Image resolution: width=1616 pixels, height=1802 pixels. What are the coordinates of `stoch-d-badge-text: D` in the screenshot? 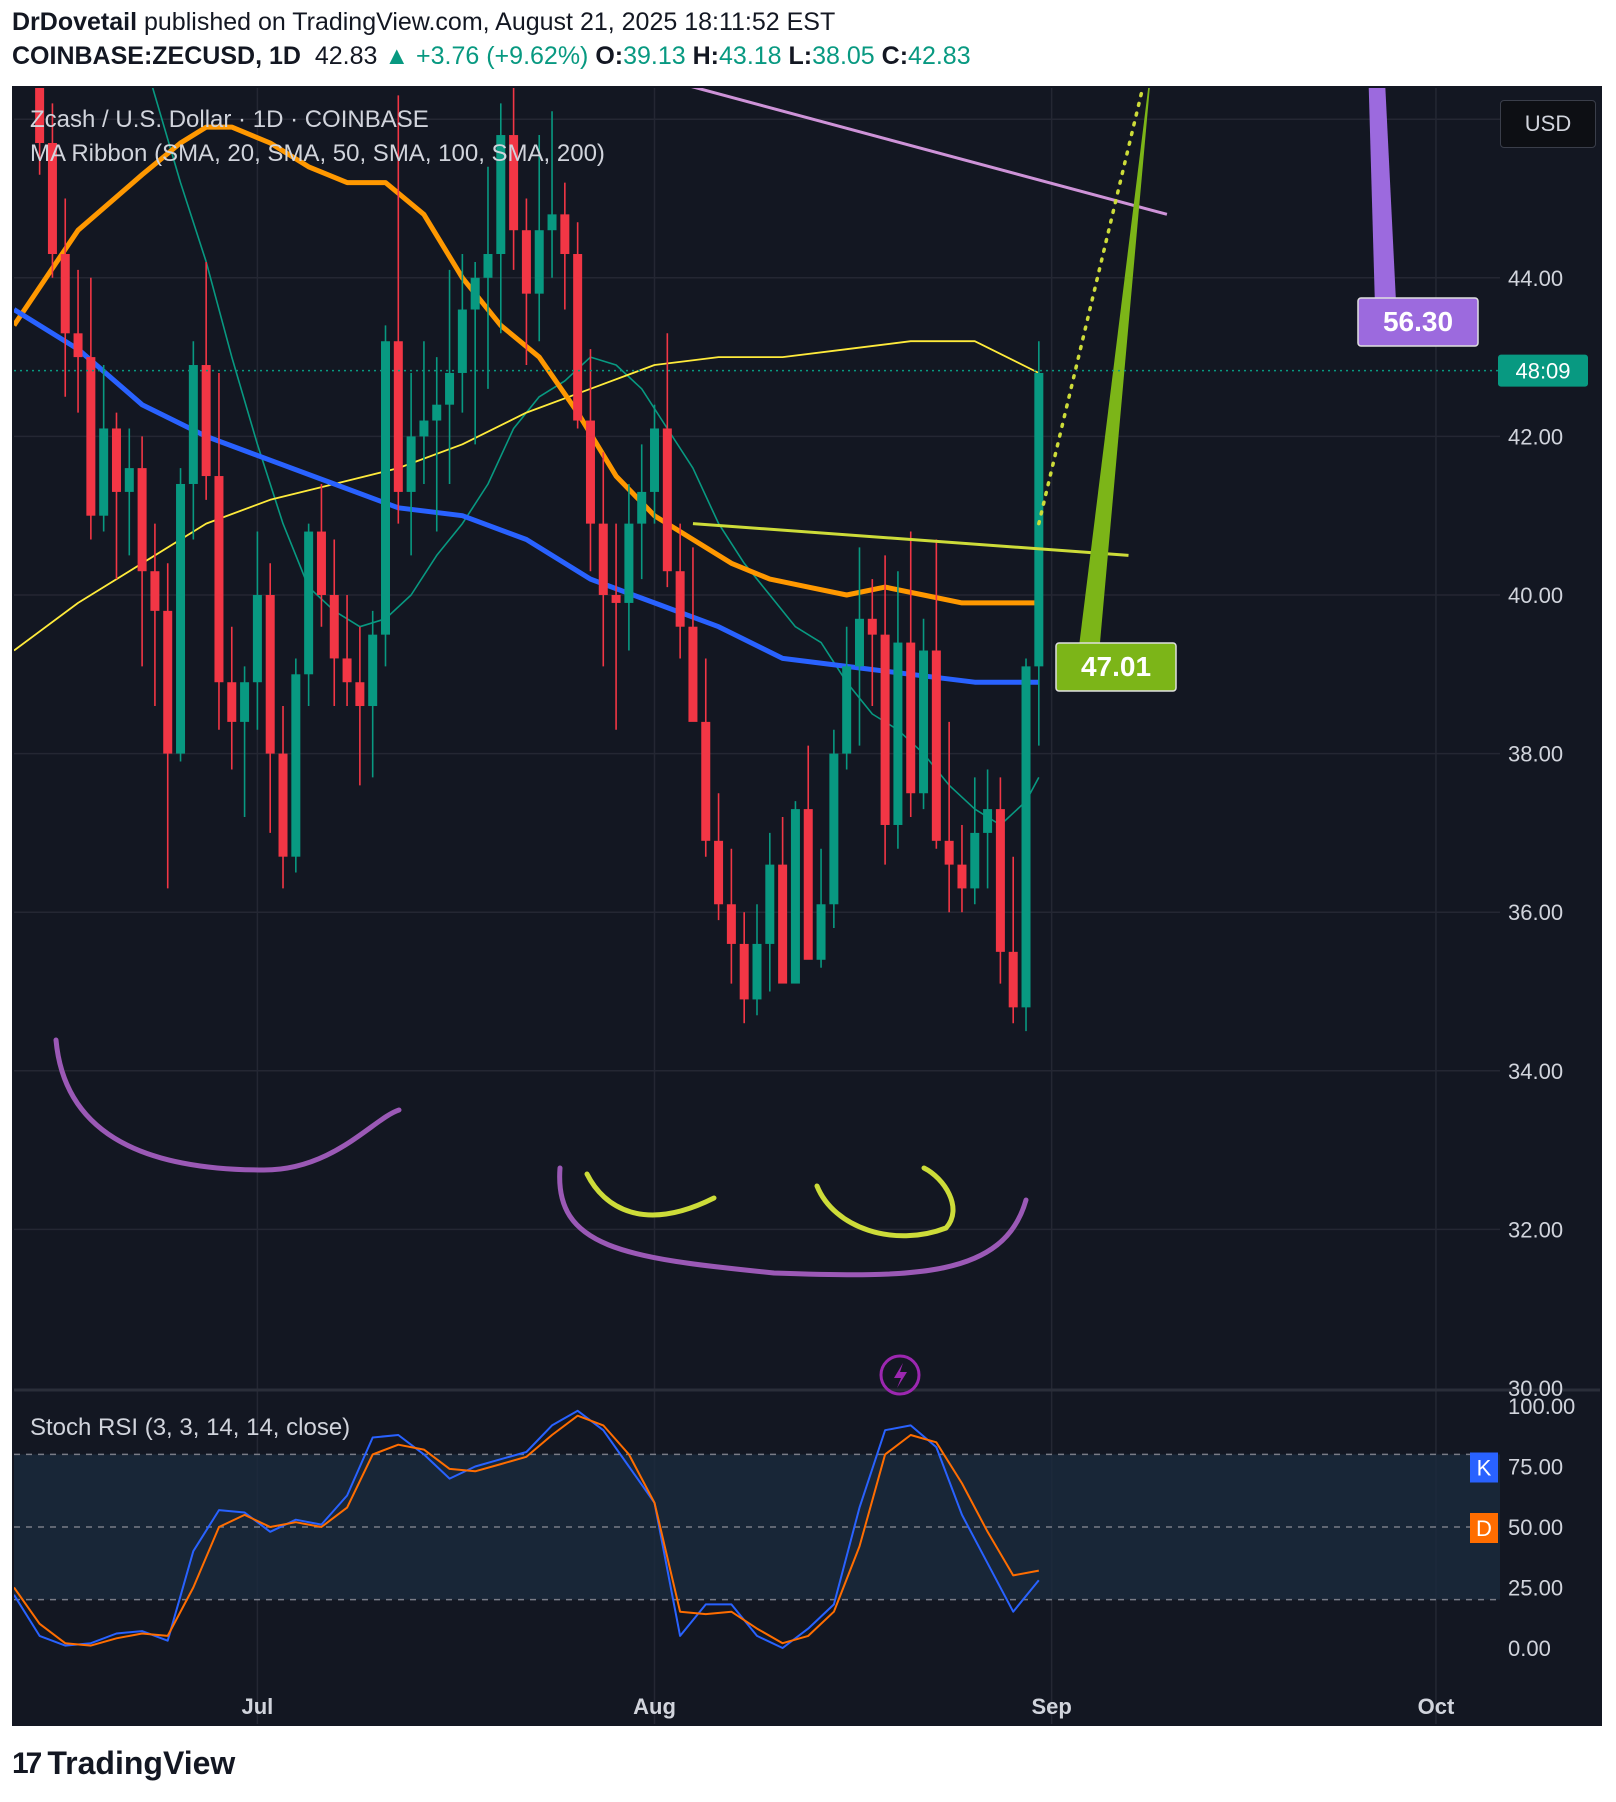 It's located at (1484, 1528).